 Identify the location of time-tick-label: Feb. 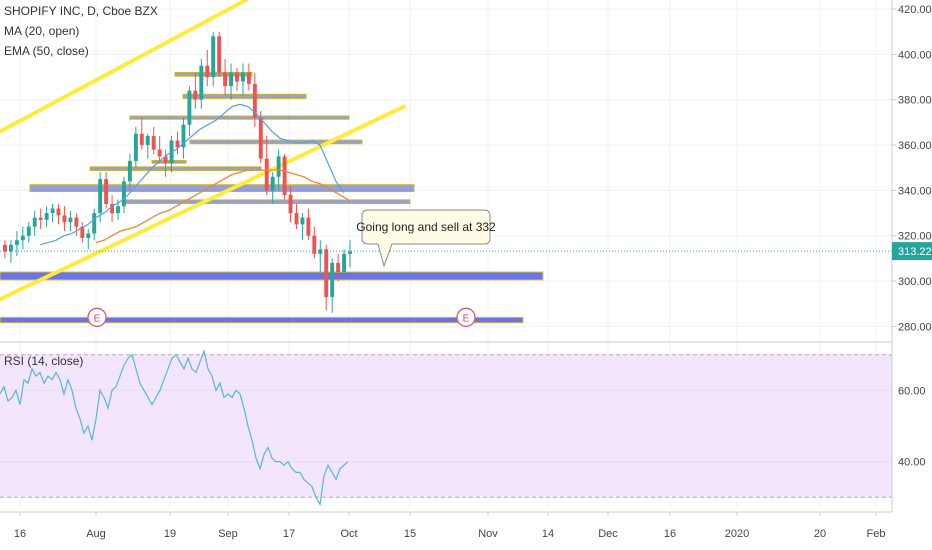
(876, 534).